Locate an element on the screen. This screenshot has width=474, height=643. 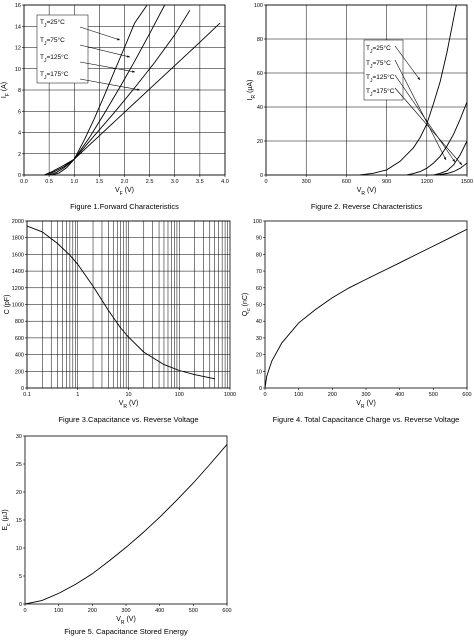
x-tick-label: 4.0 is located at coordinates (225, 182).